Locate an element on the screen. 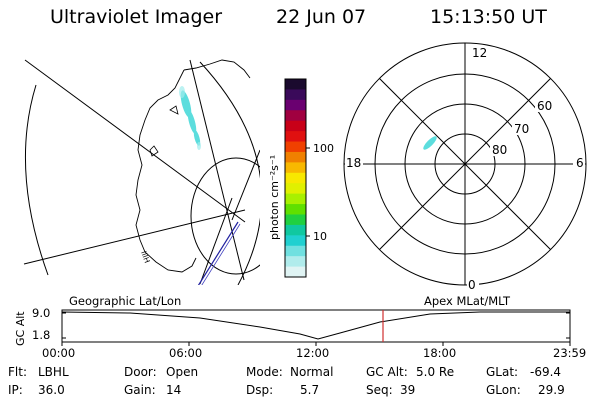 This screenshot has height=400, width=600. ip-label: IP: is located at coordinates (15, 390).